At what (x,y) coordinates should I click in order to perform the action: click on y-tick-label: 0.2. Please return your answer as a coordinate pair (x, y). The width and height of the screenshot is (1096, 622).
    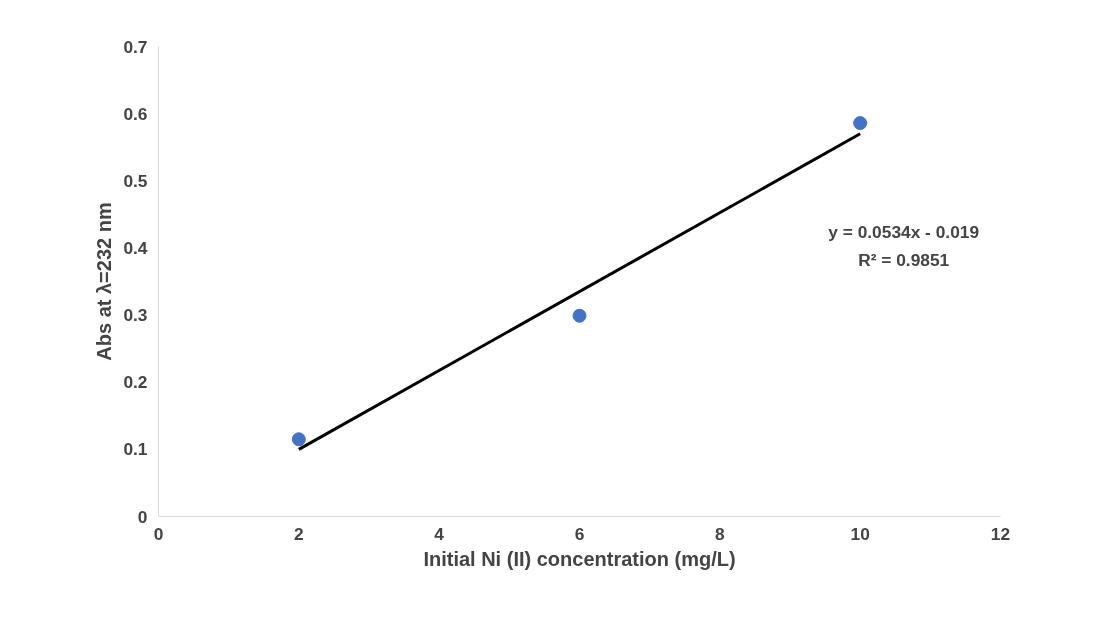
    Looking at the image, I should click on (135, 382).